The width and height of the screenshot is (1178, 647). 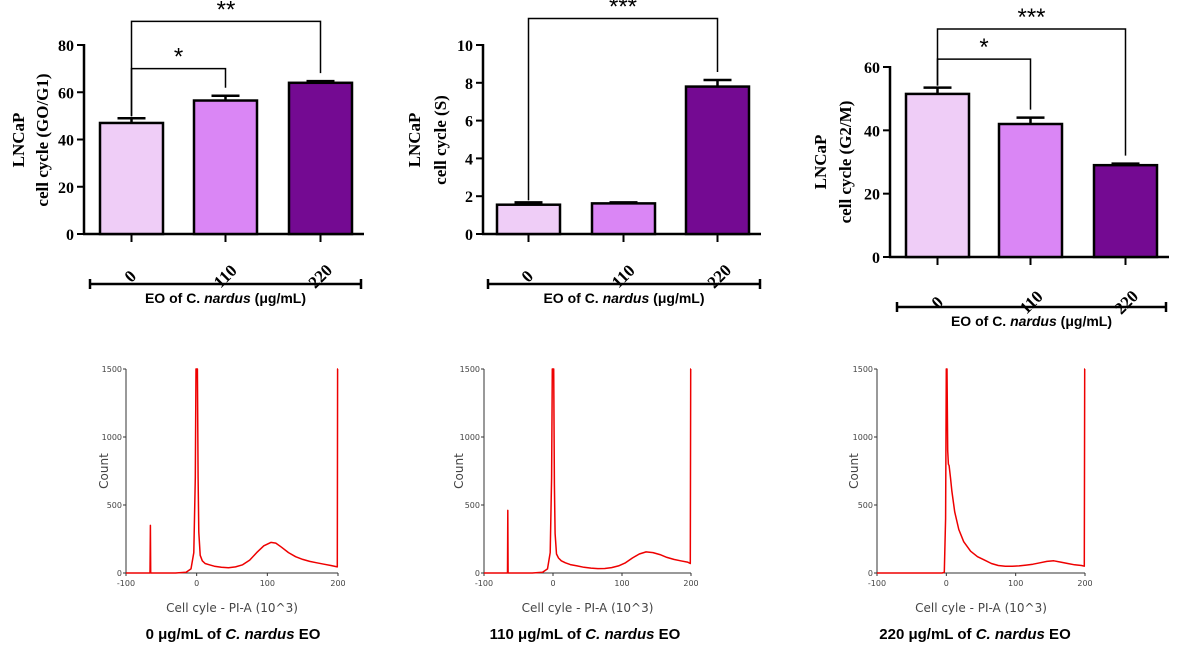 I want to click on y-tick-label: 10, so click(x=465, y=46).